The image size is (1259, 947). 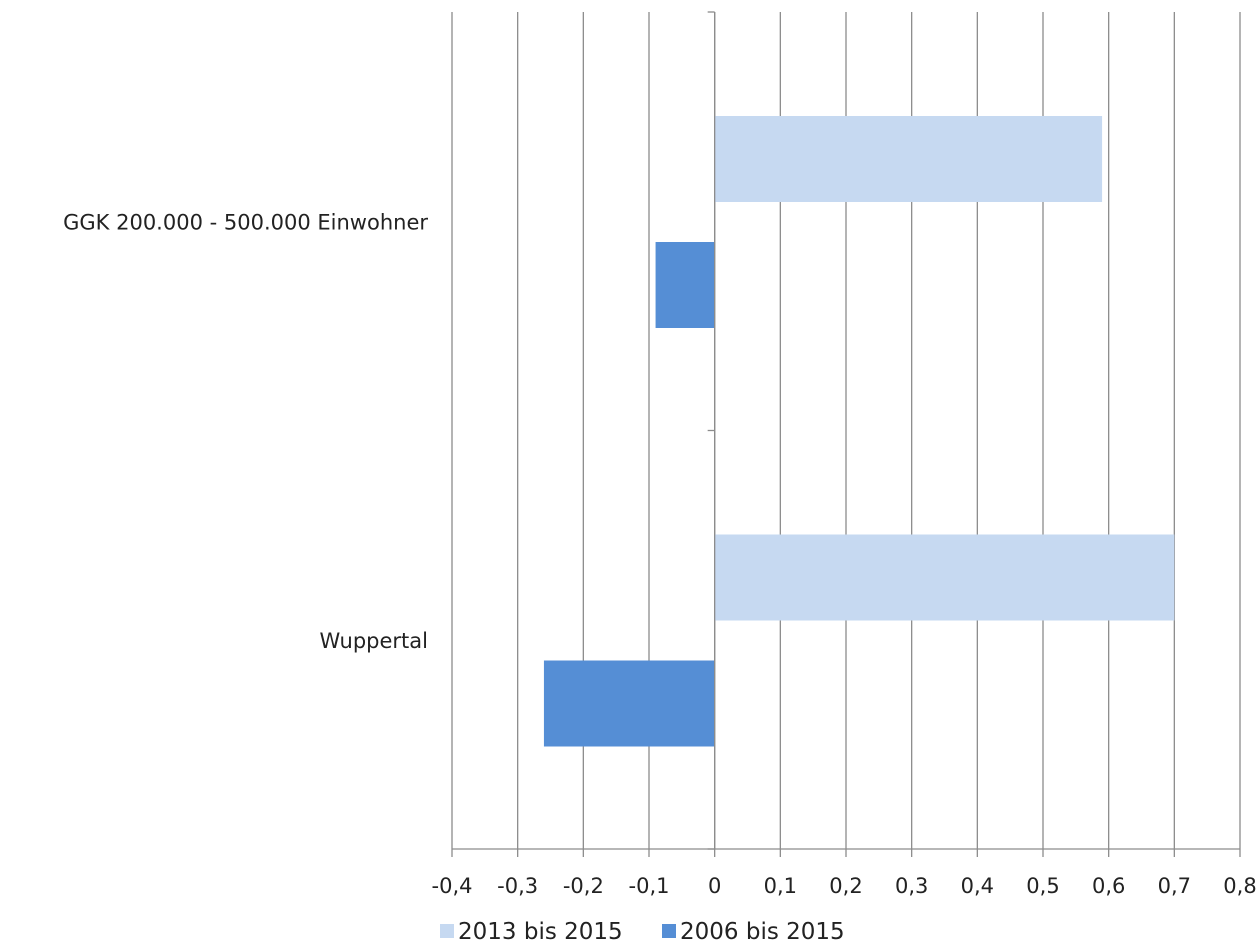 What do you see at coordinates (517, 886) in the screenshot?
I see `x-tick-label: -0,3` at bounding box center [517, 886].